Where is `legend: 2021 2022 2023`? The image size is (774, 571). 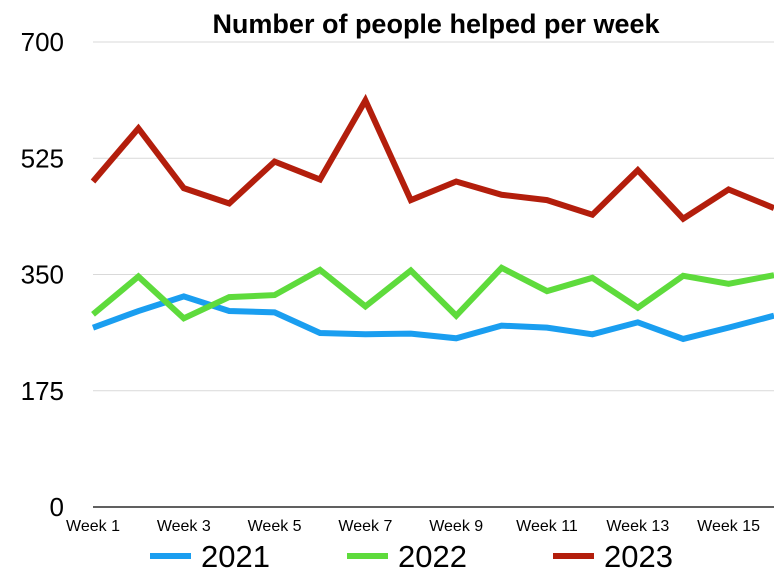 legend: 2021 2022 2023 is located at coordinates (411, 555).